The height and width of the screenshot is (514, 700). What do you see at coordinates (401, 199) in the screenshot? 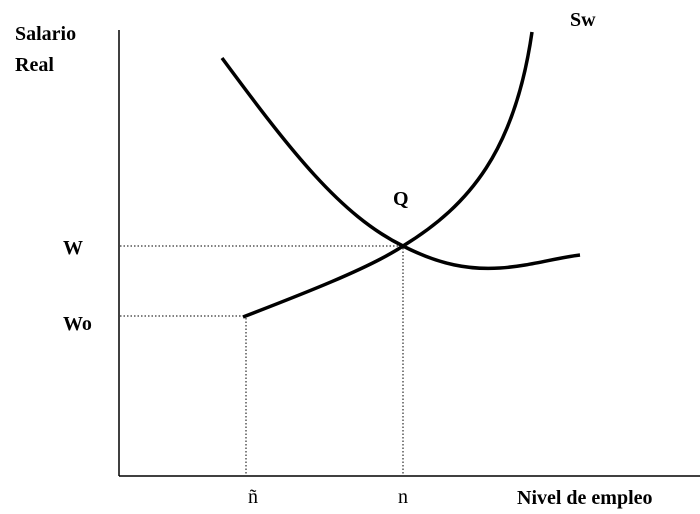
I see `equilibrium-label: Q` at bounding box center [401, 199].